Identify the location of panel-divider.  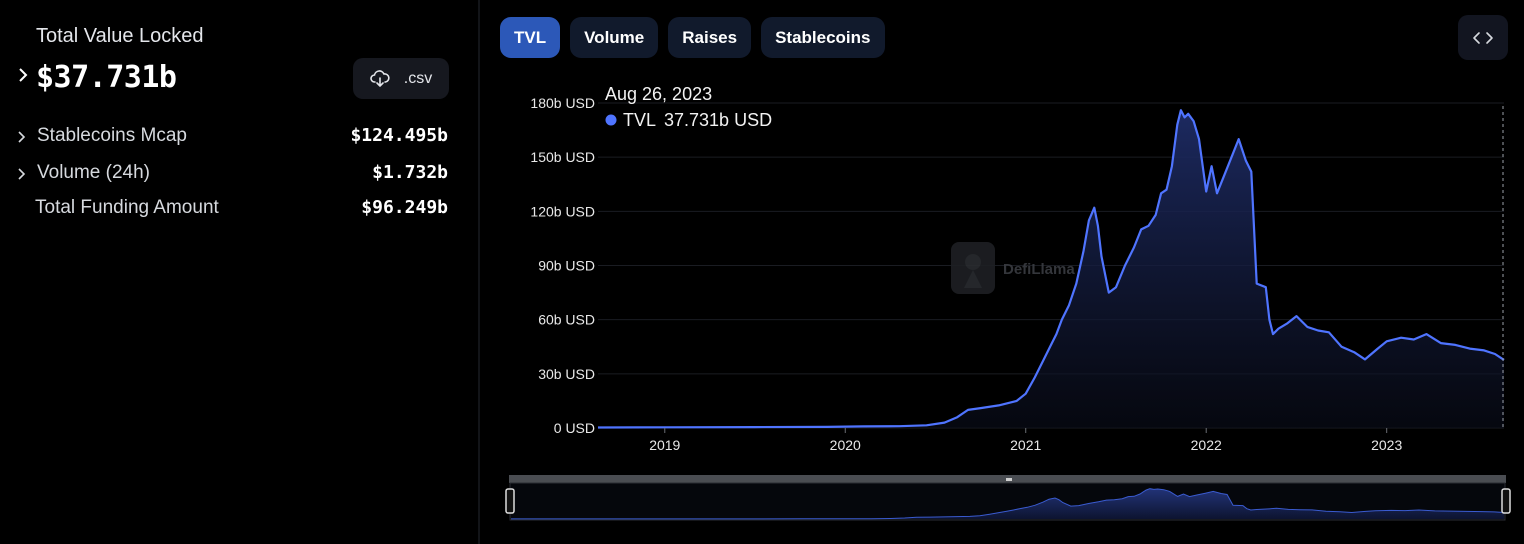
(479, 272).